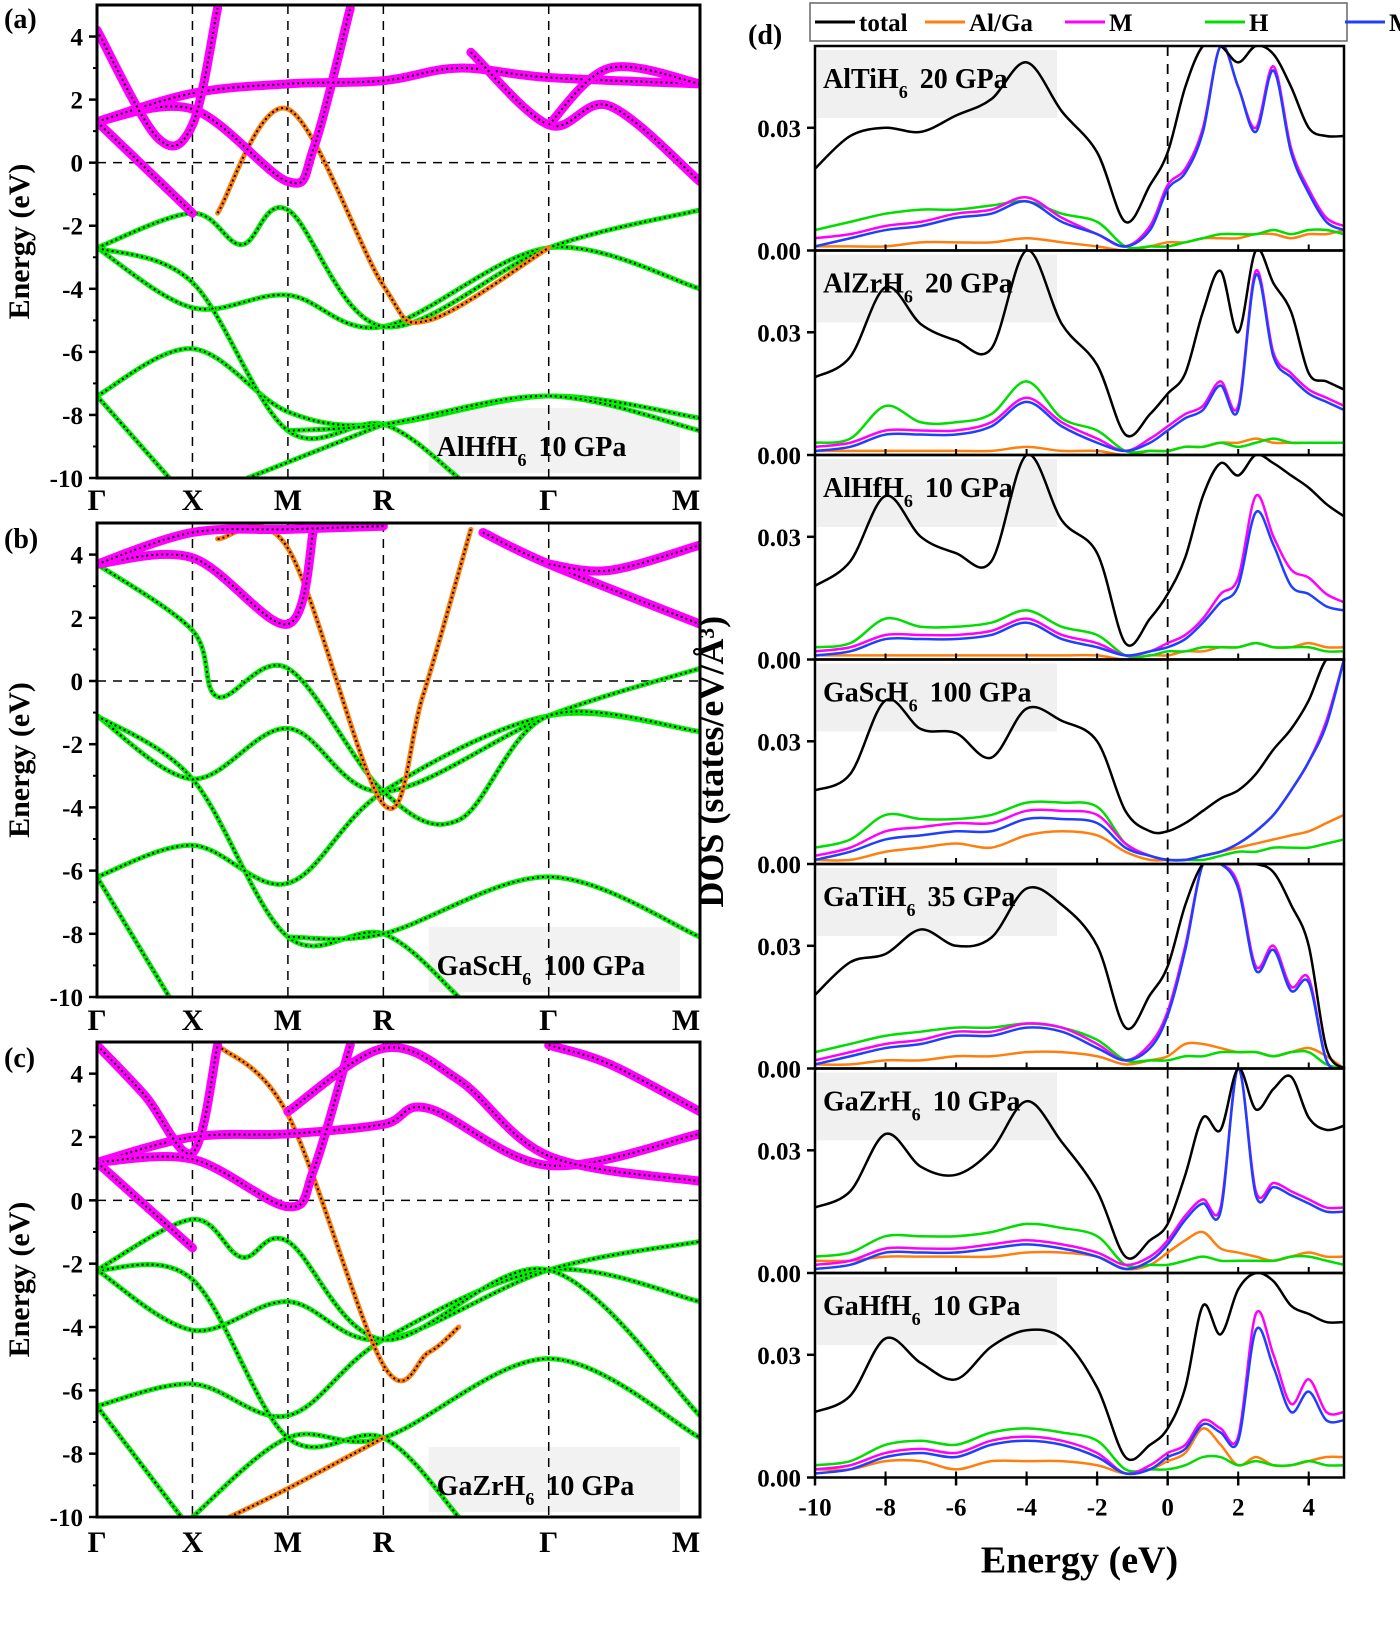 The width and height of the screenshot is (1400, 1627). I want to click on kpoint-label: R, so click(384, 1020).